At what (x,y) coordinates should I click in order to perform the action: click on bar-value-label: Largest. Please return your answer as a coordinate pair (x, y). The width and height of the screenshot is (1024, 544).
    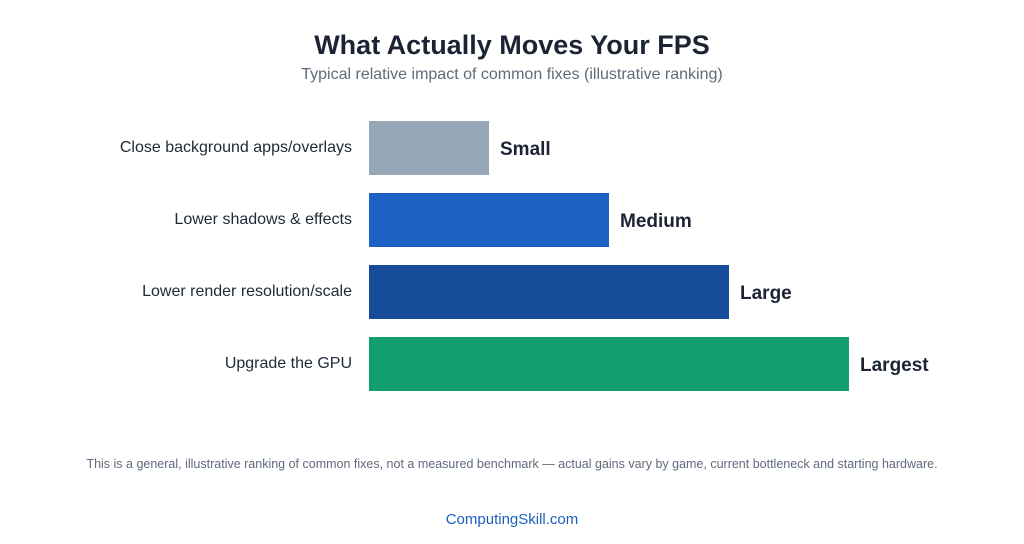
    Looking at the image, I should click on (894, 365).